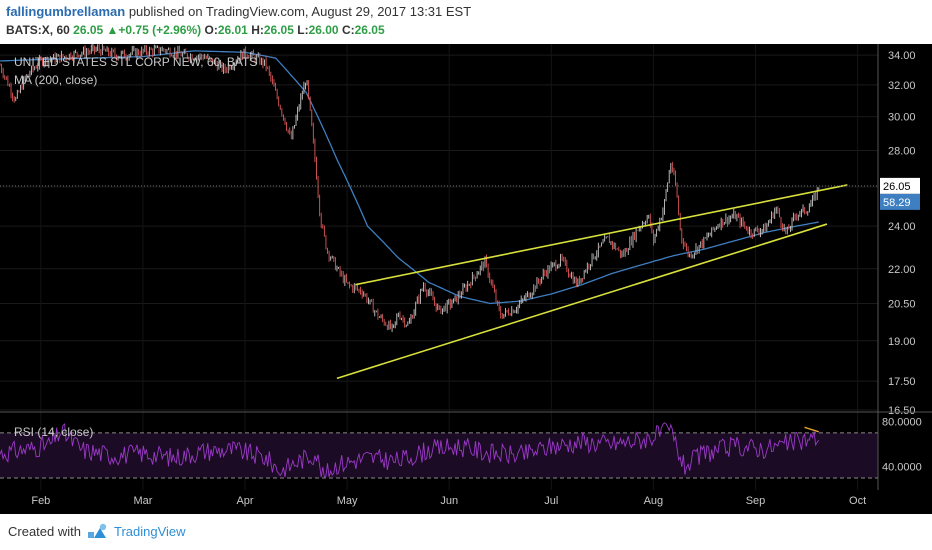 This screenshot has height=550, width=932. Describe the element at coordinates (142, 501) in the screenshot. I see `time-tick-label: Mar` at that location.